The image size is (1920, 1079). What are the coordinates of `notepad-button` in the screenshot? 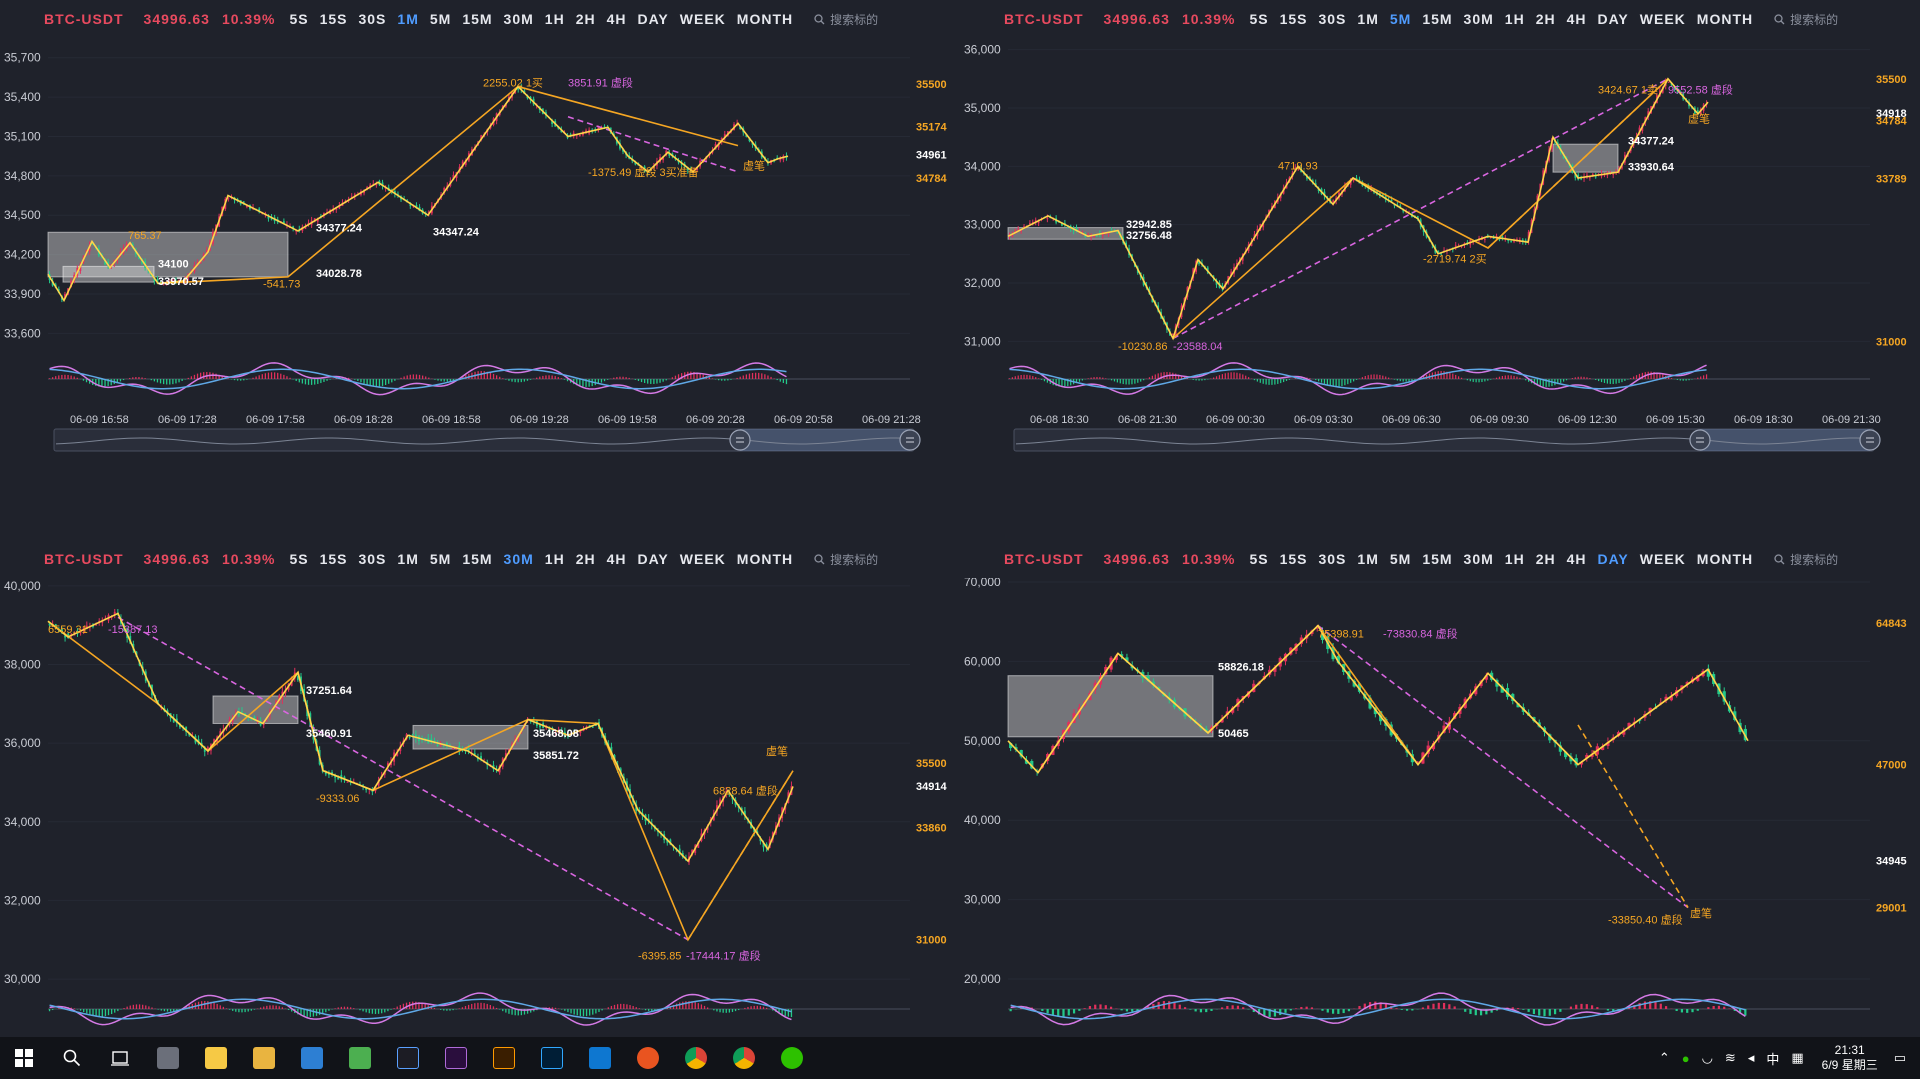 It's located at (360, 1058).